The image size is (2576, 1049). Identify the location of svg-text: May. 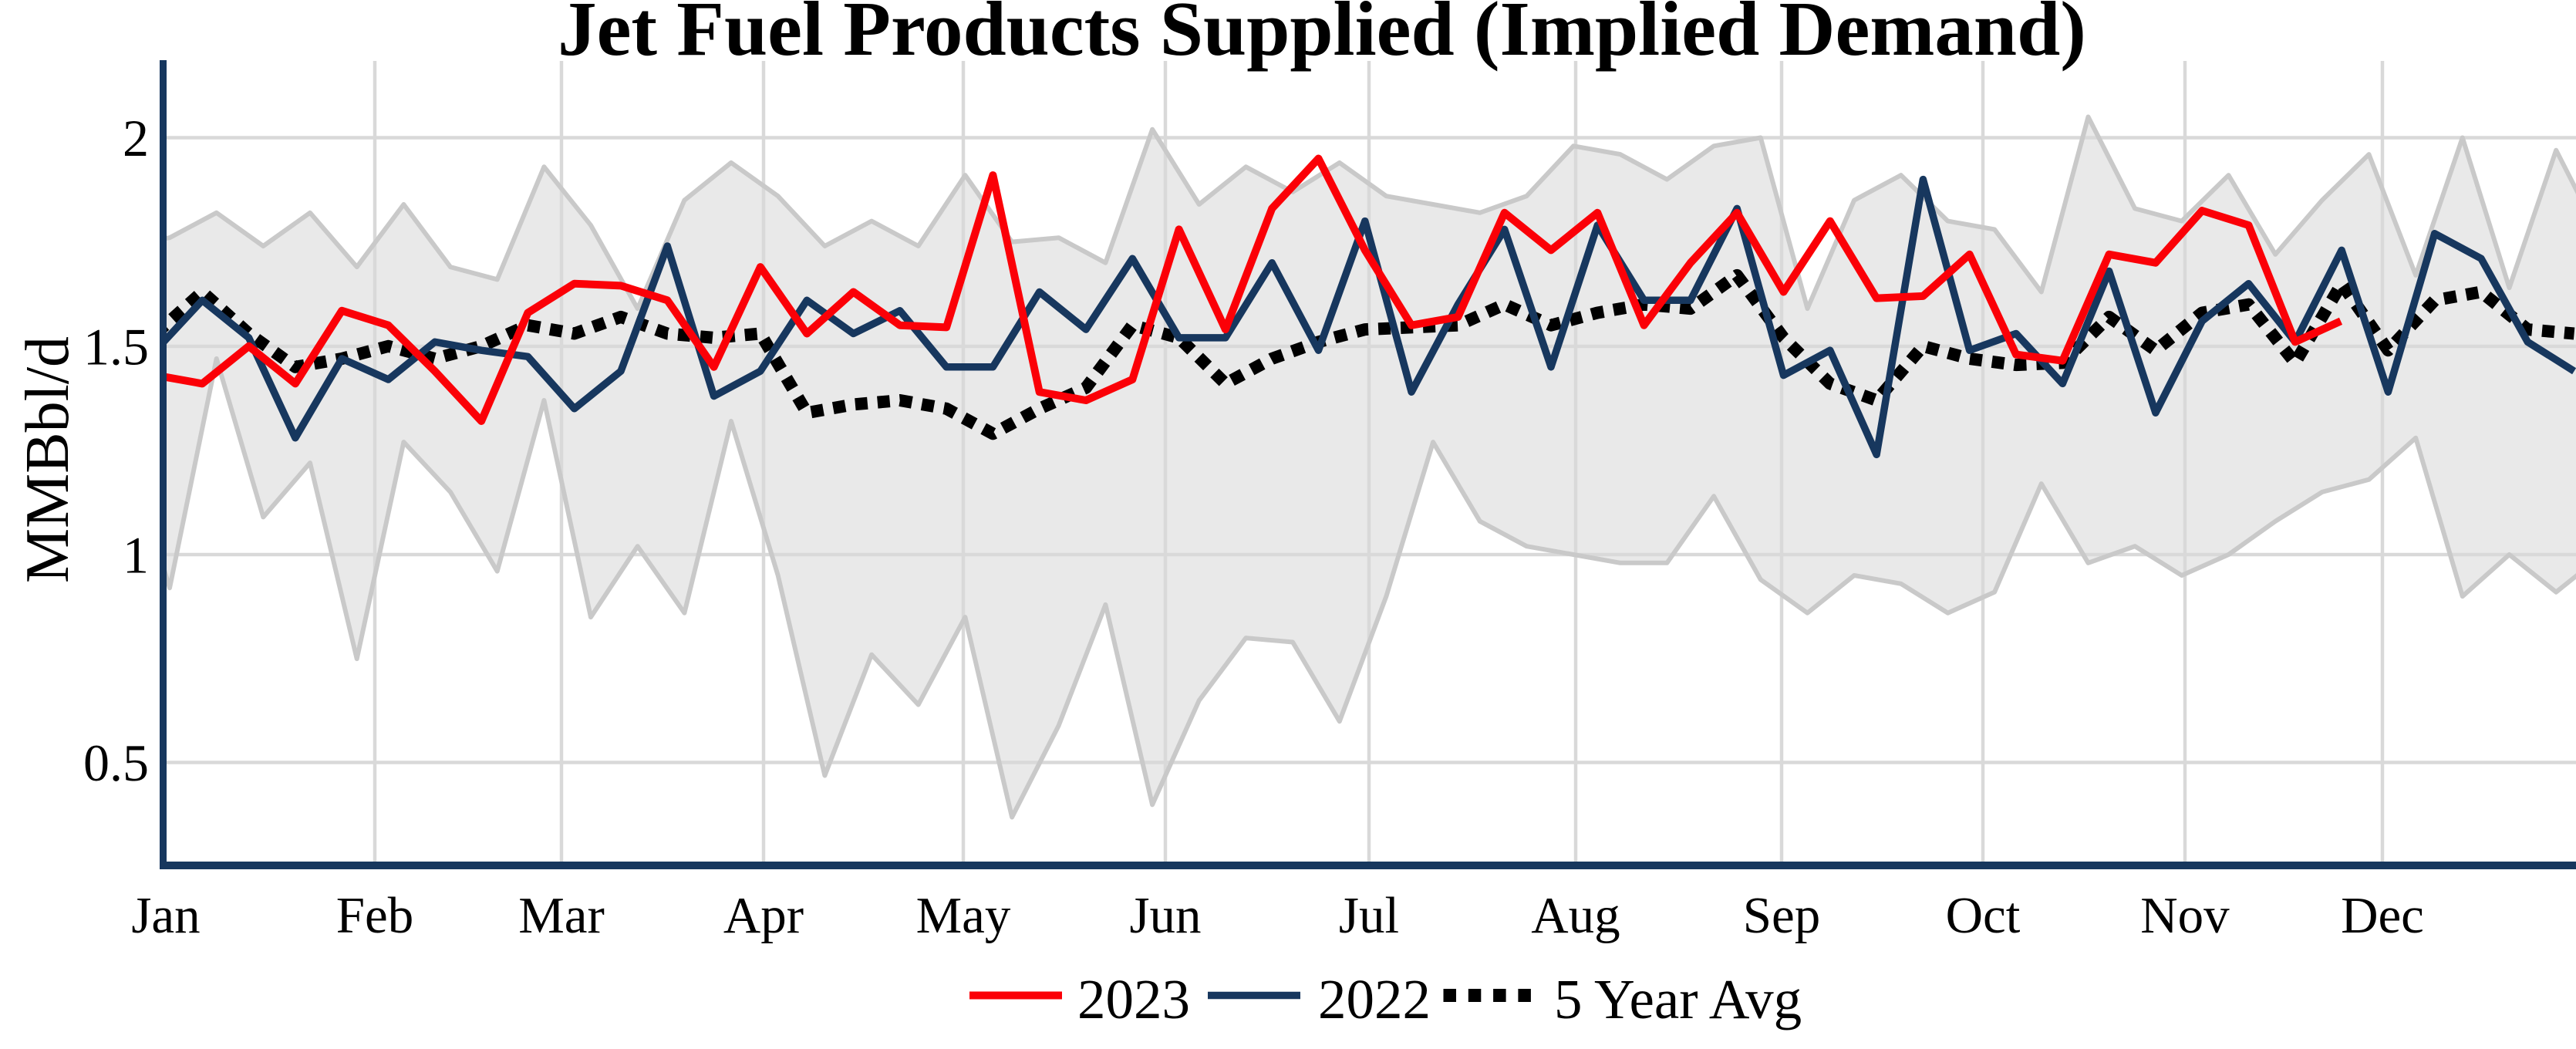
(963, 915).